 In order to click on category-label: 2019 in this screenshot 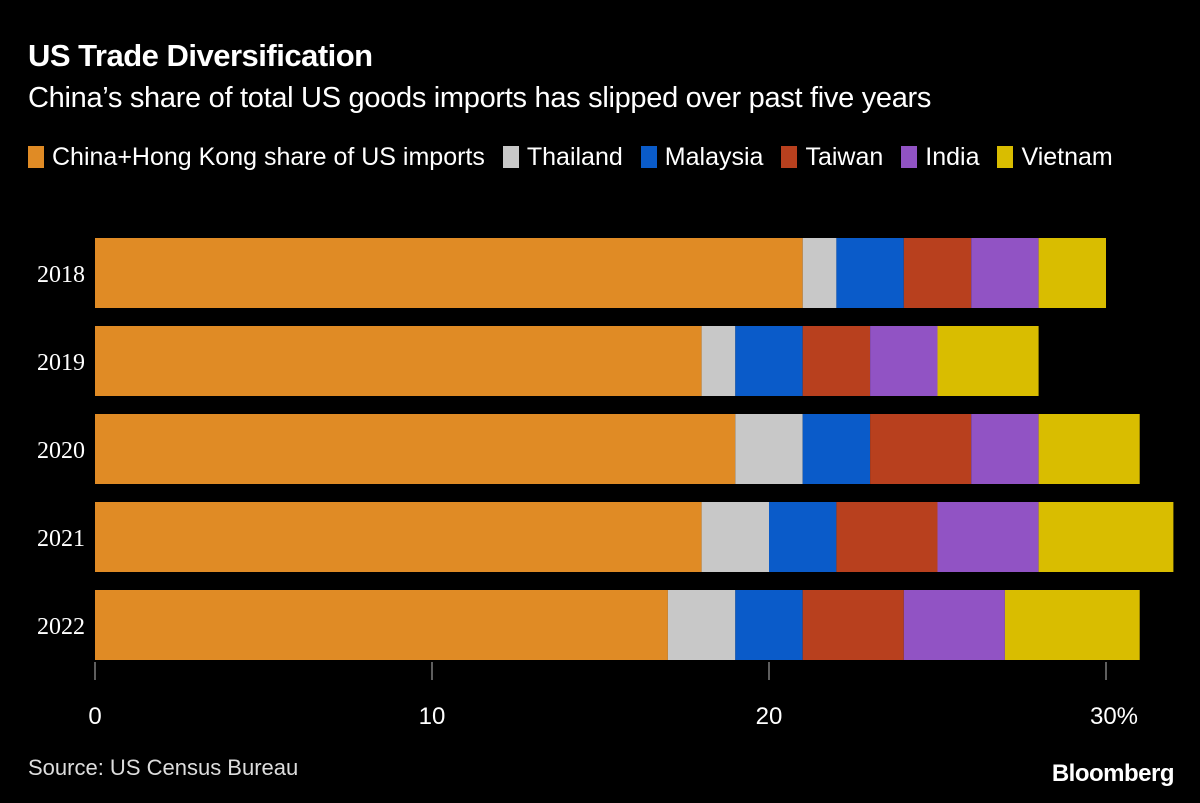, I will do `click(61, 363)`.